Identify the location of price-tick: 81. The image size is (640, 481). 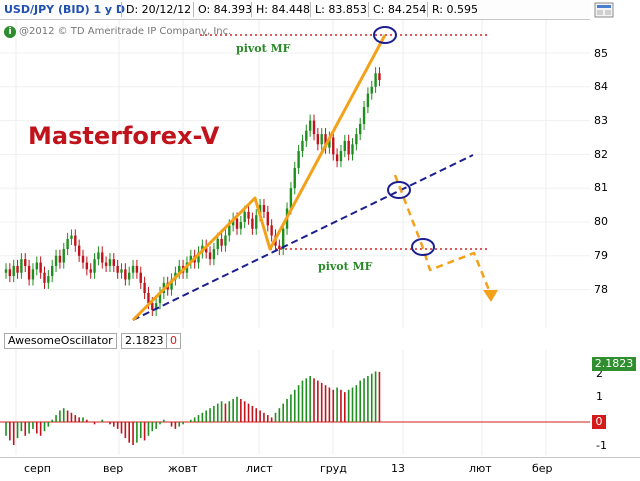
(601, 187).